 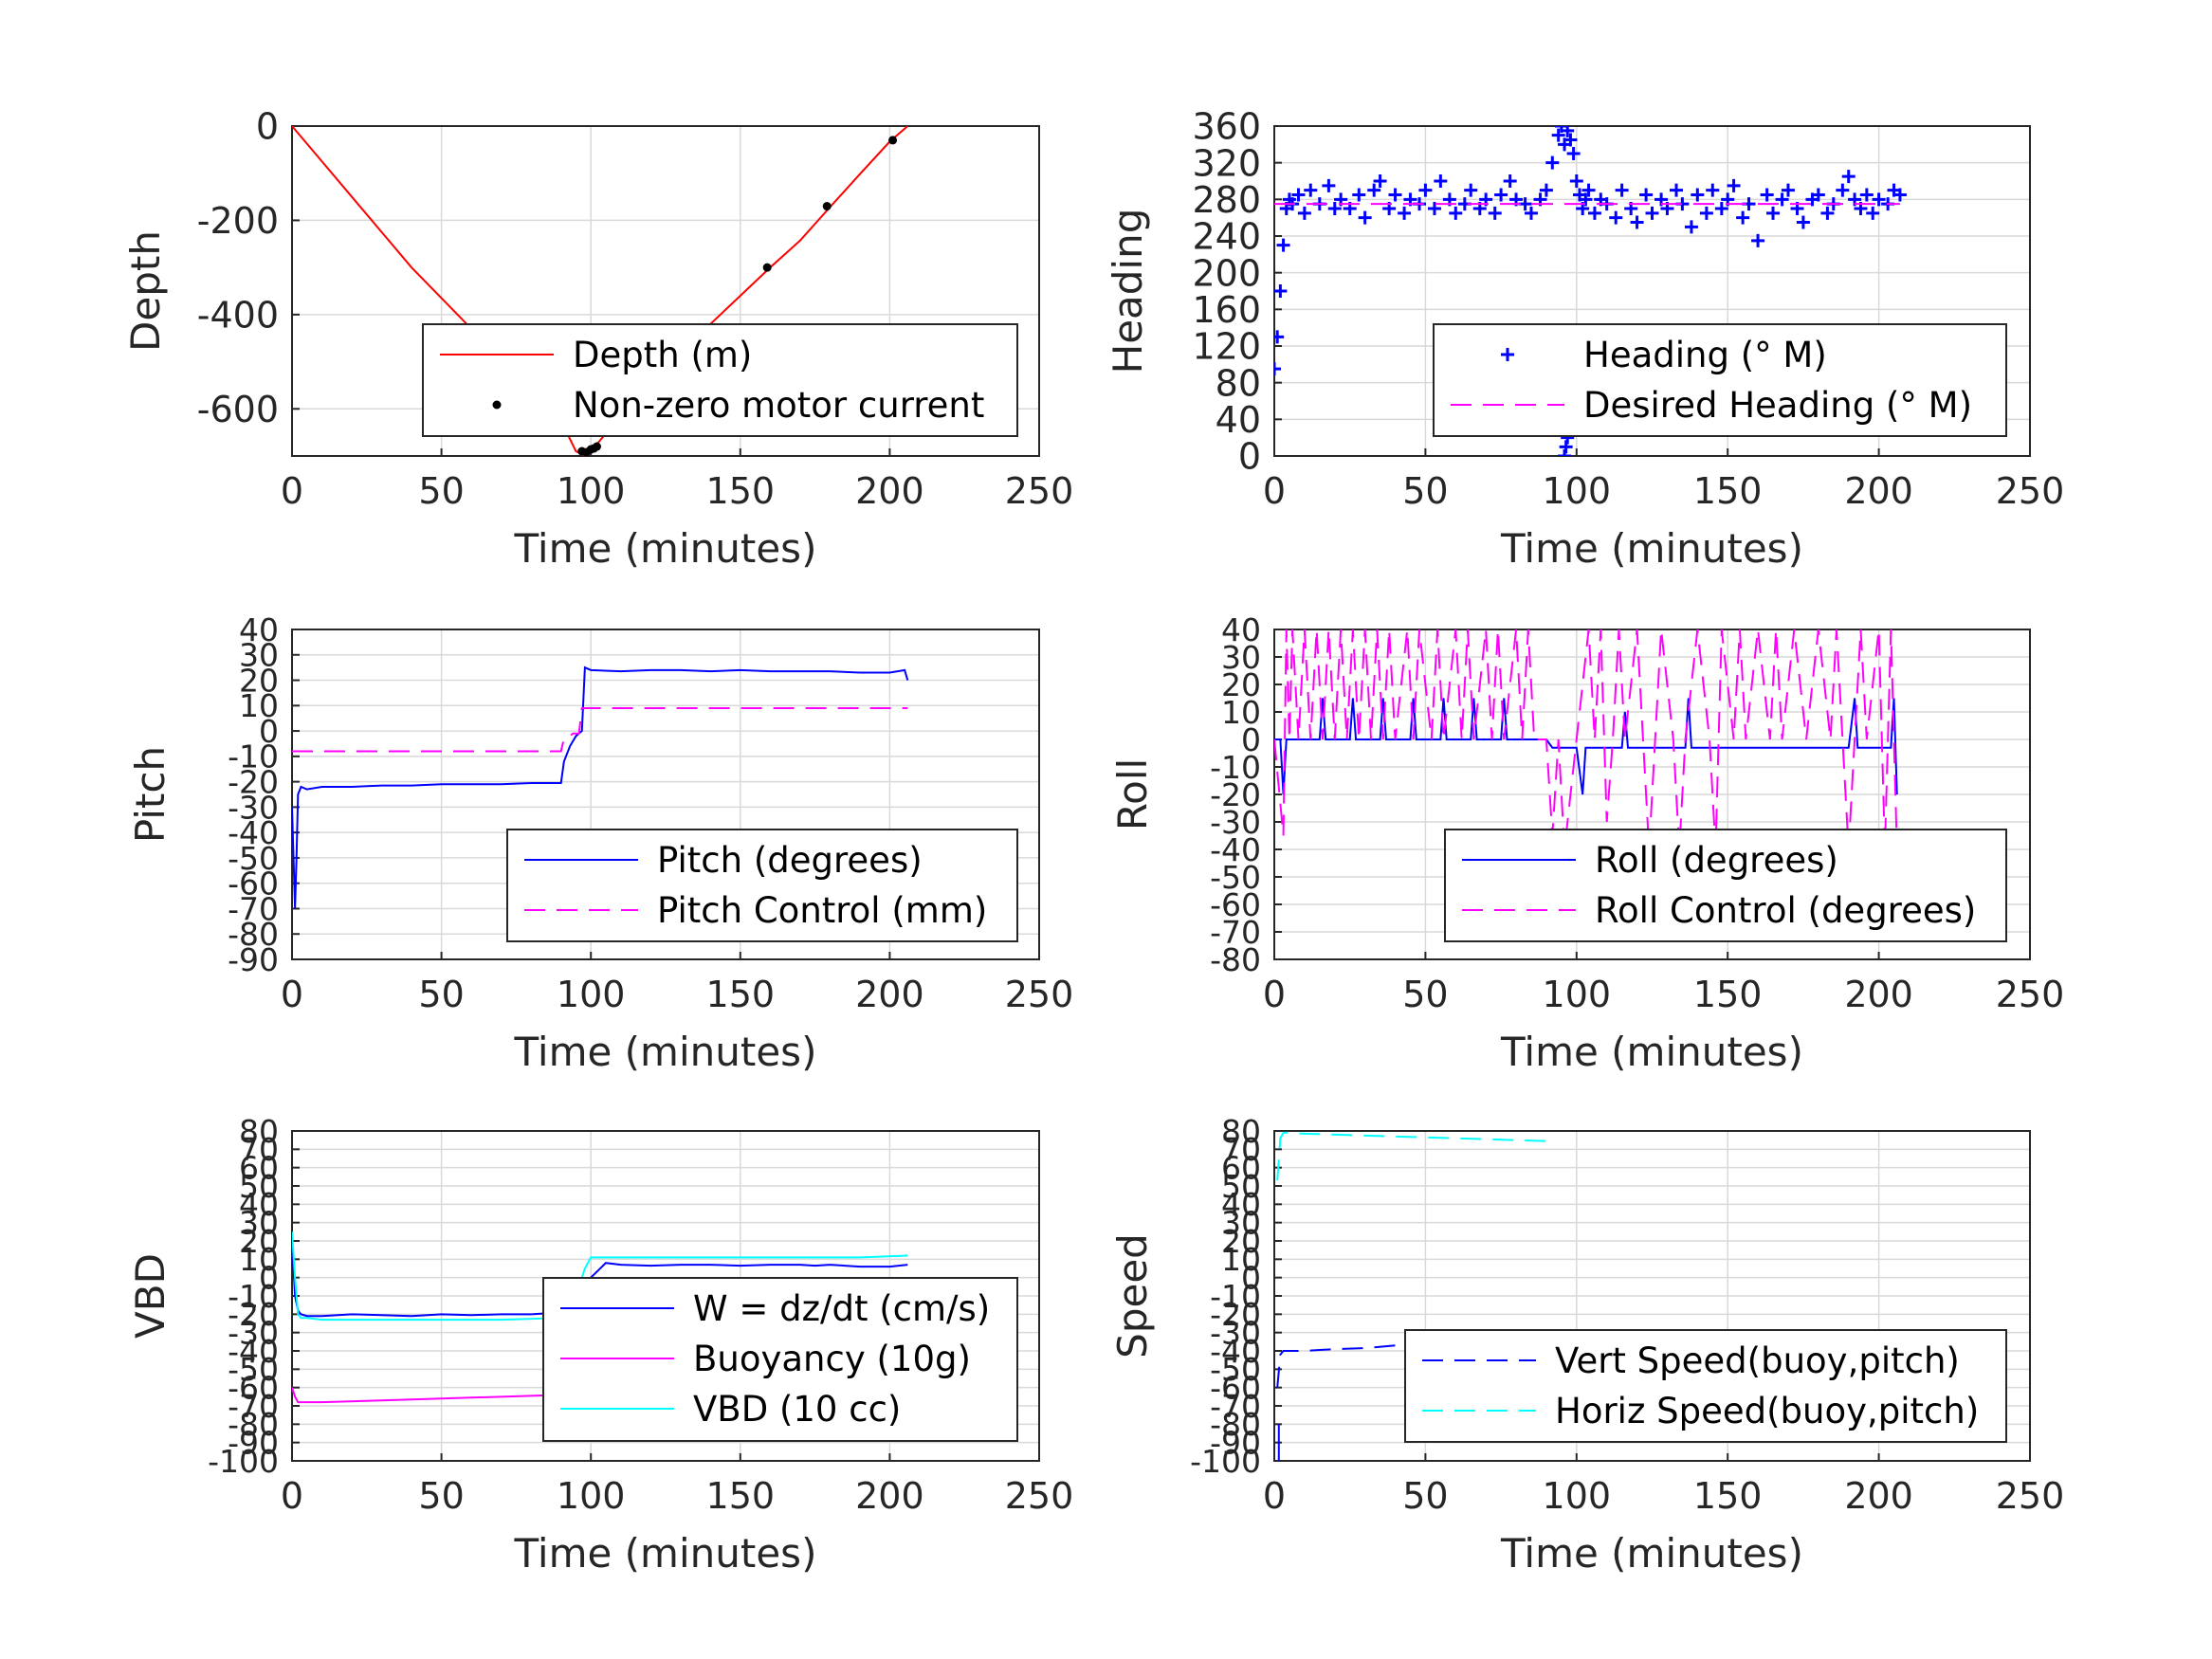 I want to click on y-tick-label: 20, so click(x=259, y=1241).